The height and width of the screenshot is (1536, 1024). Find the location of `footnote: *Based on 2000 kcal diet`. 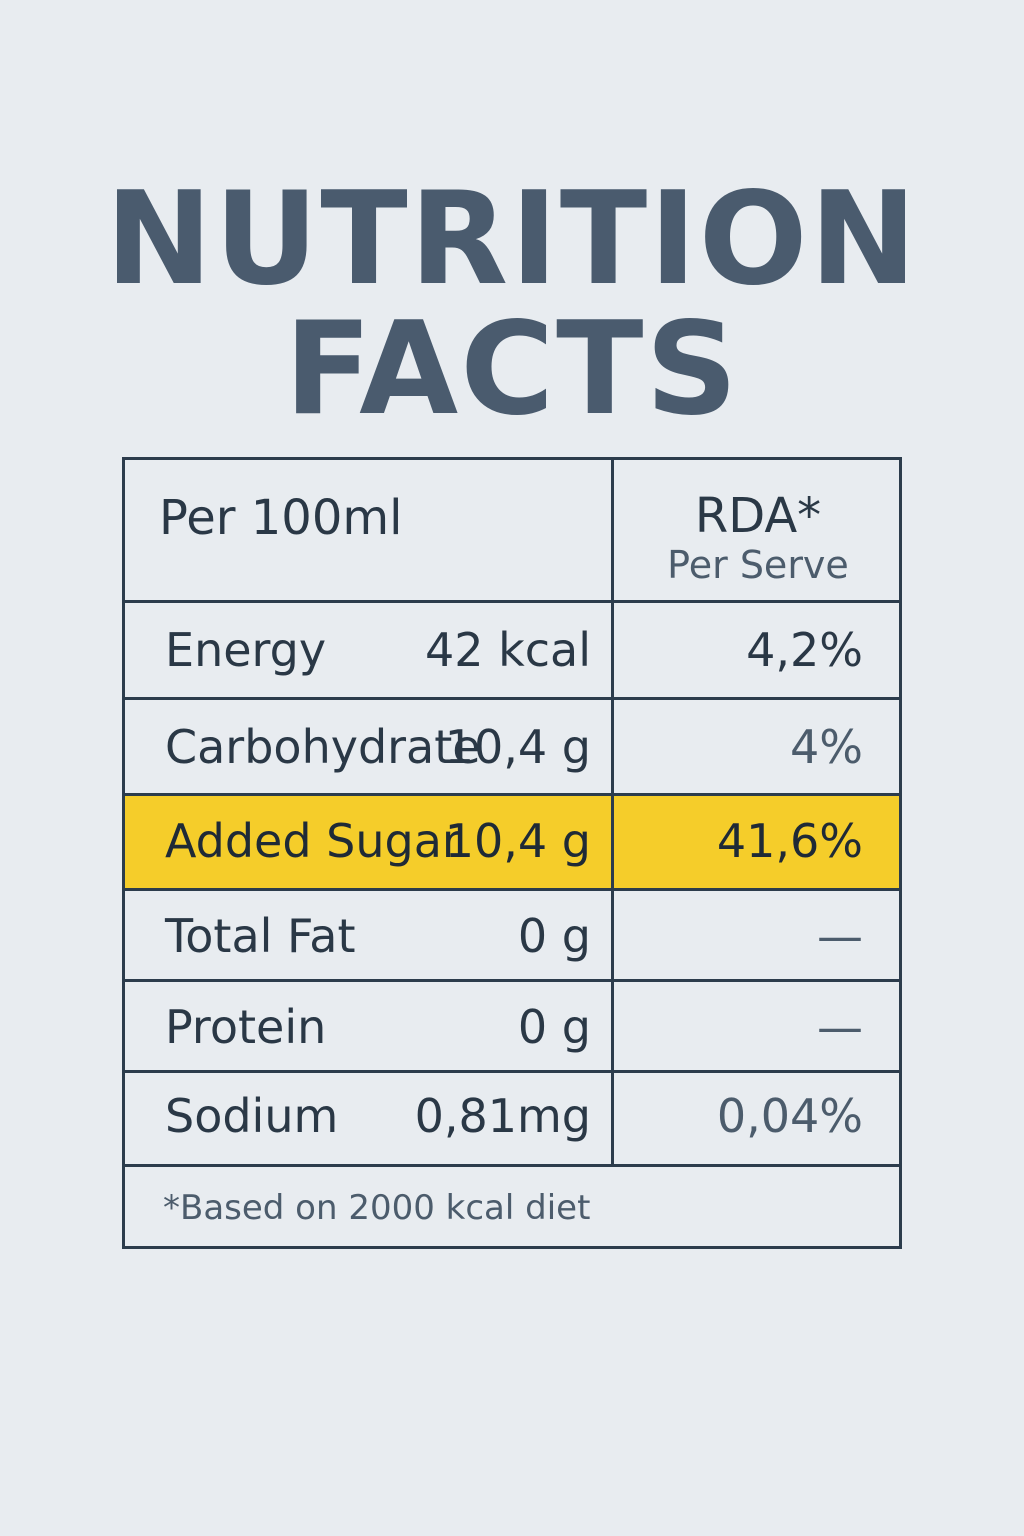

footnote: *Based on 2000 kcal diet is located at coordinates (377, 1208).